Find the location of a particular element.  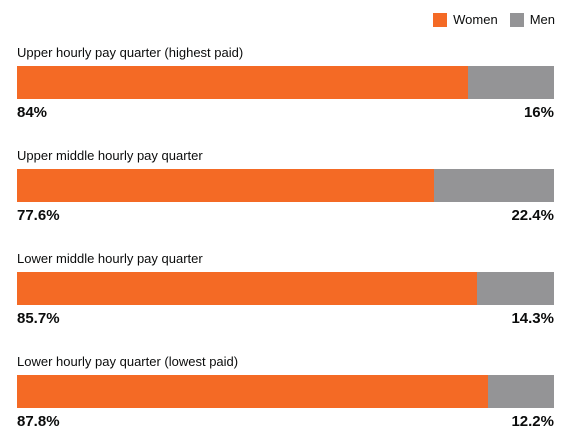

legend-swatch-women is located at coordinates (440, 19).